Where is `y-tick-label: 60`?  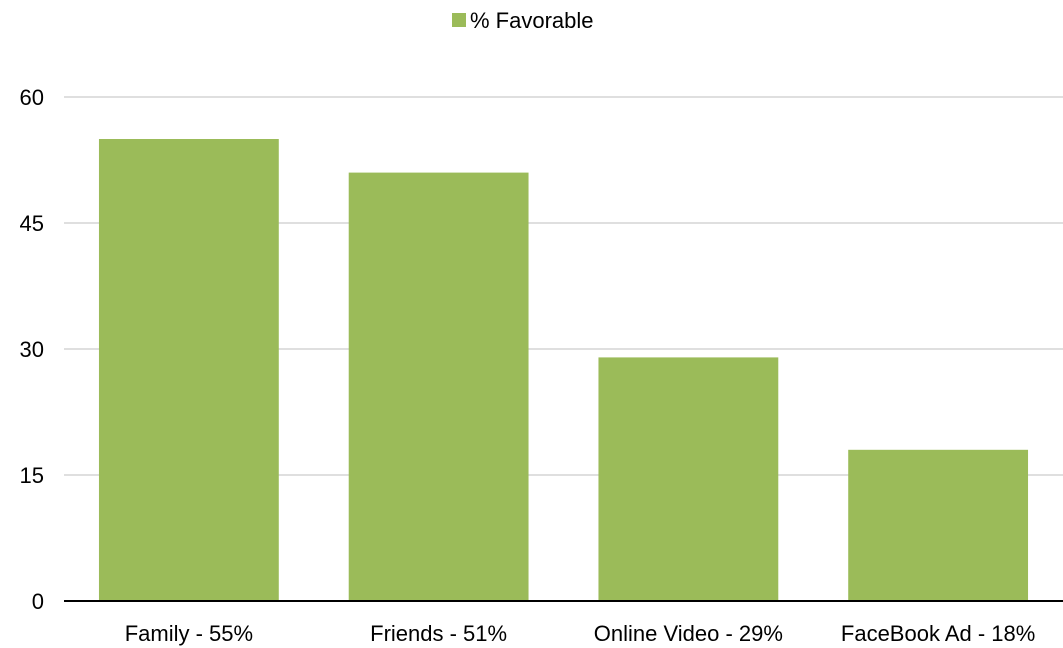
y-tick-label: 60 is located at coordinates (32, 97).